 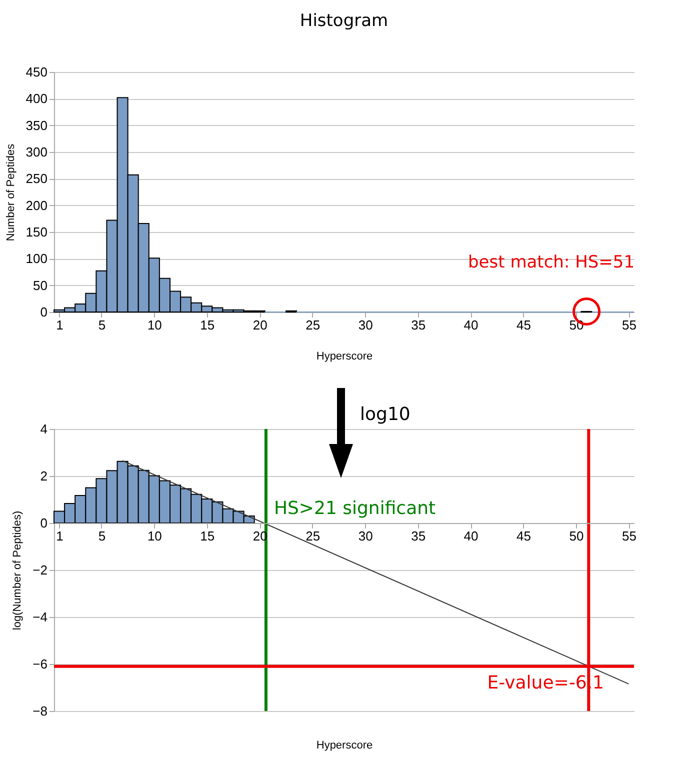 I want to click on y-tick-label: −4, so click(x=40, y=617).